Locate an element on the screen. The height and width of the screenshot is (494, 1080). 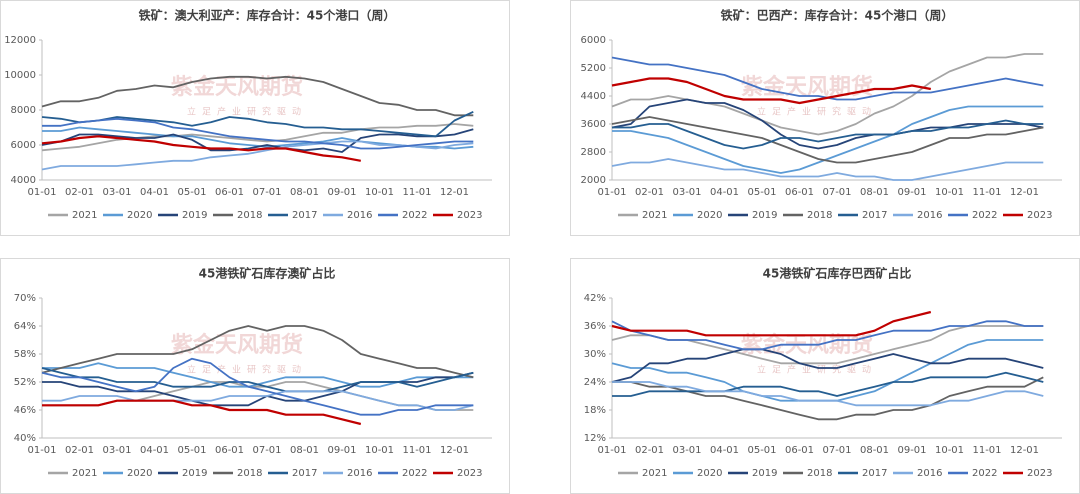
y-tick-label: 12000 is located at coordinates (20, 40).